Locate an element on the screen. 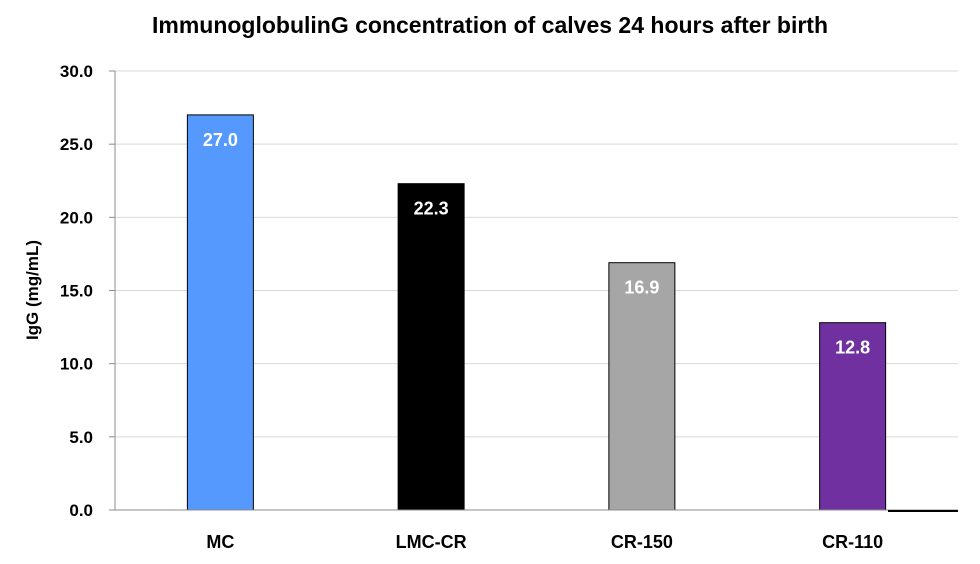 The height and width of the screenshot is (564, 980). y-tick-label: 20.0 is located at coordinates (76, 217).